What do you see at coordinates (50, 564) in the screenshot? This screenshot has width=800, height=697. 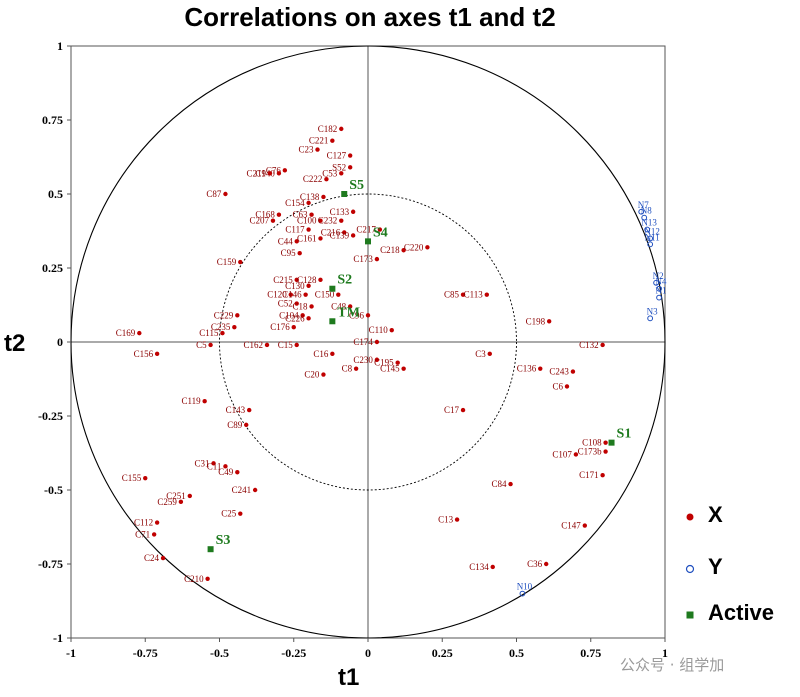 I see `y-tick-label: -0.75` at bounding box center [50, 564].